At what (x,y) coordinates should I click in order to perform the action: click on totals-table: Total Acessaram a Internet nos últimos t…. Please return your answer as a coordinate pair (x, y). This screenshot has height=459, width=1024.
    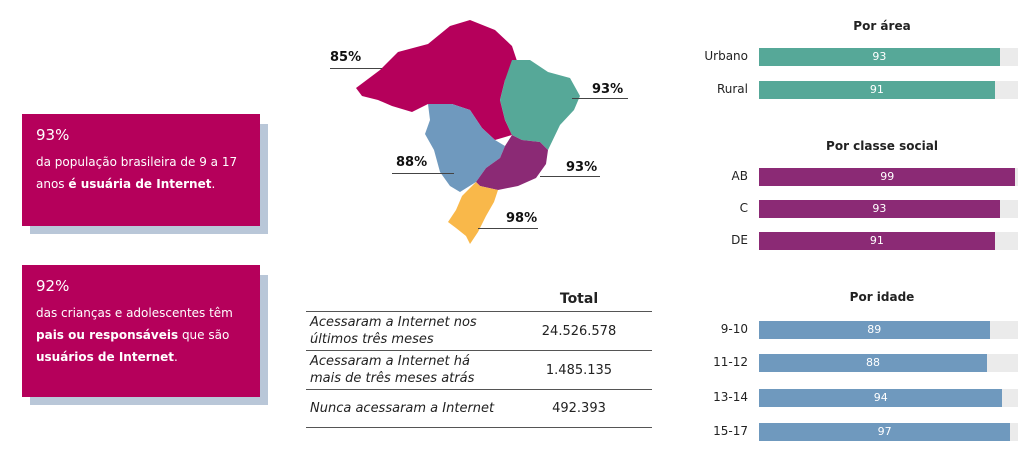
    Looking at the image, I should click on (479, 358).